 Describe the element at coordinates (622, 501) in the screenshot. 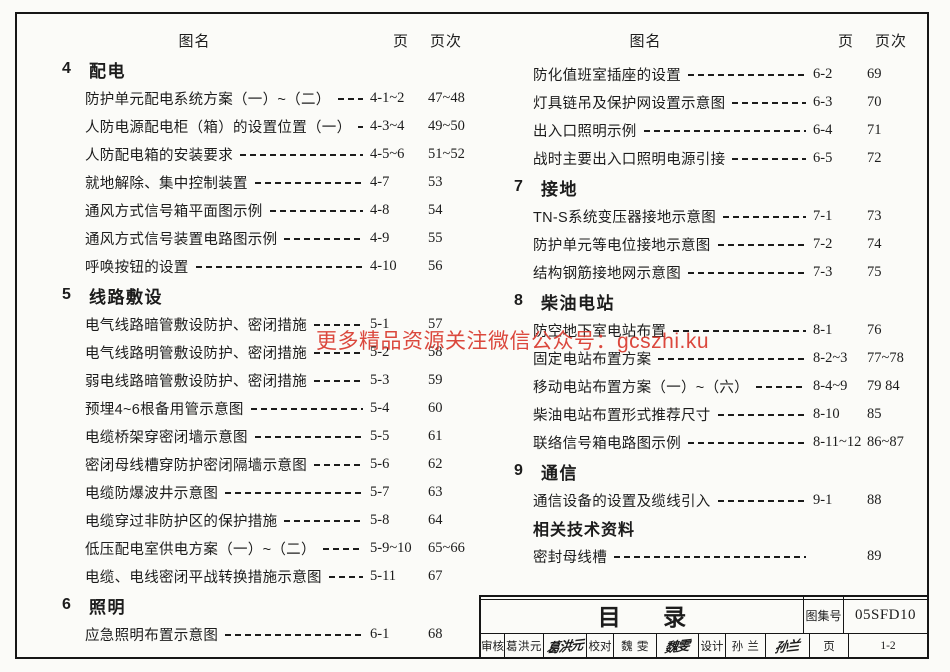

I see `entry-title: 通信设备的设置及缆线引入` at that location.